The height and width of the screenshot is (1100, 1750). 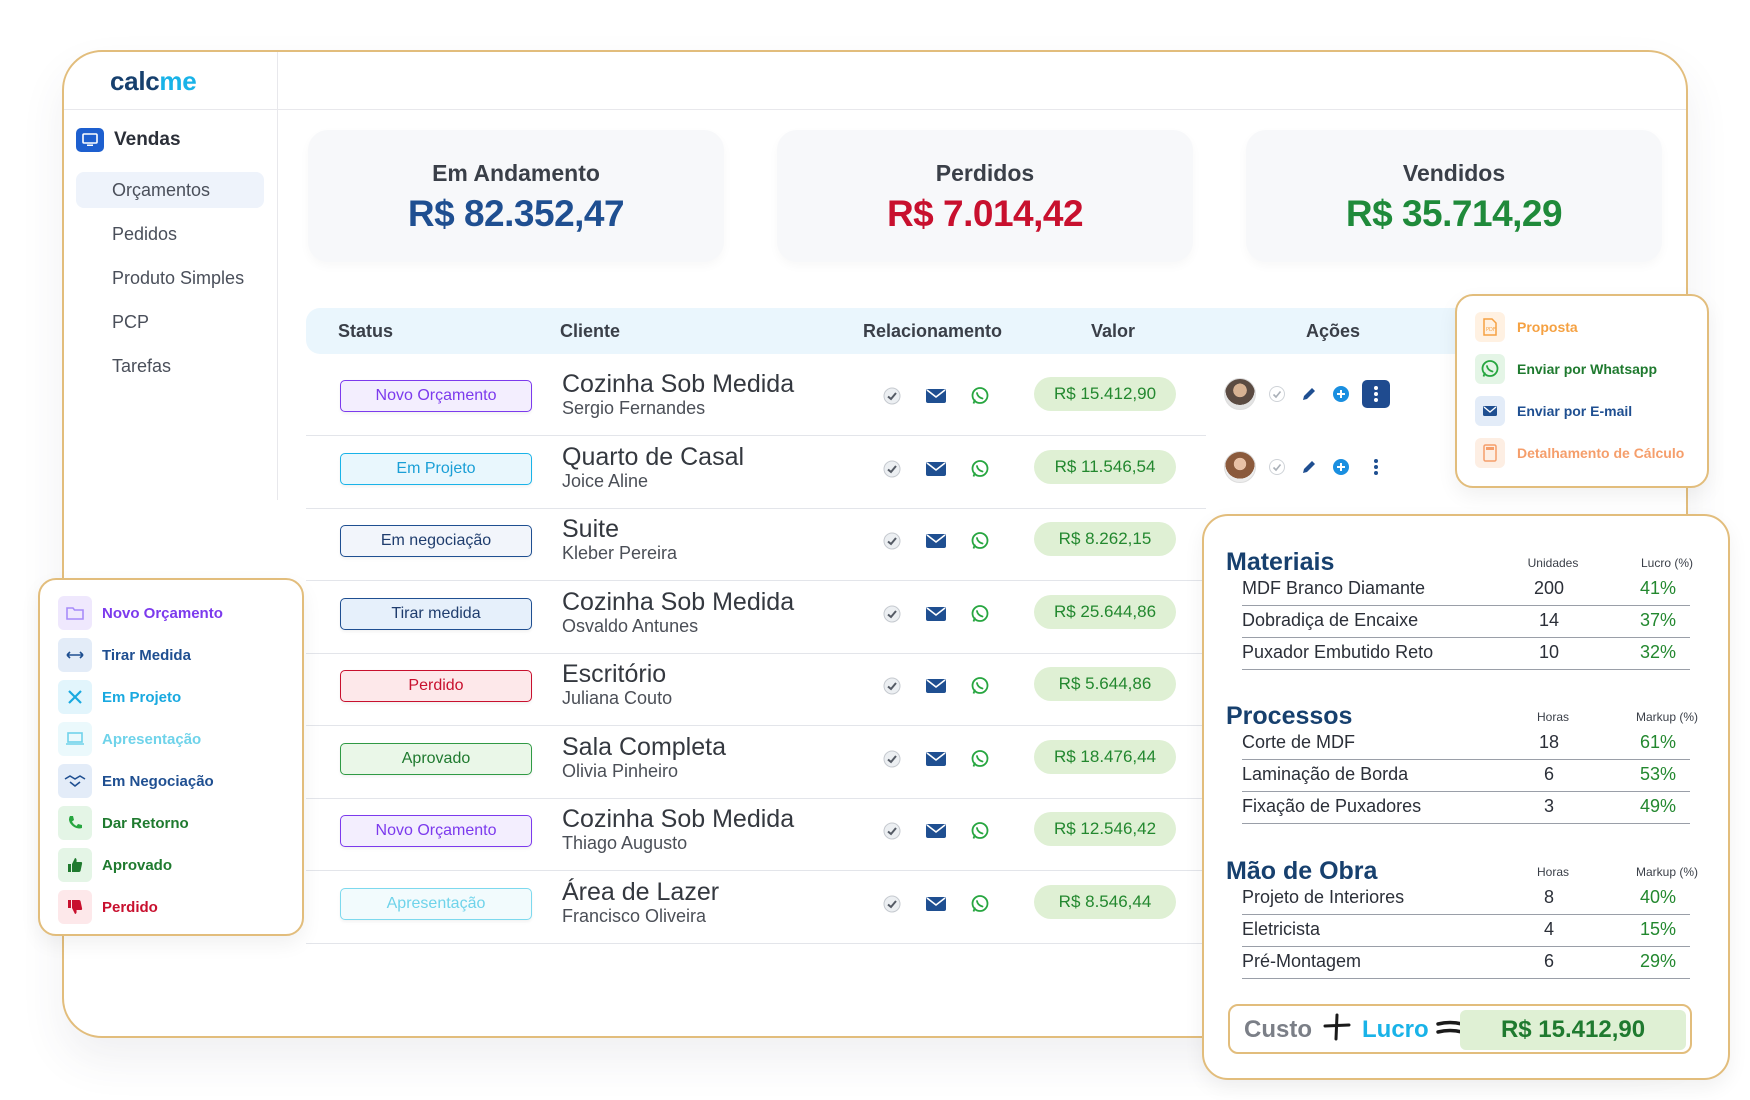 I want to click on sidebar-item-produto-simples: Produto Simples, so click(x=178, y=277).